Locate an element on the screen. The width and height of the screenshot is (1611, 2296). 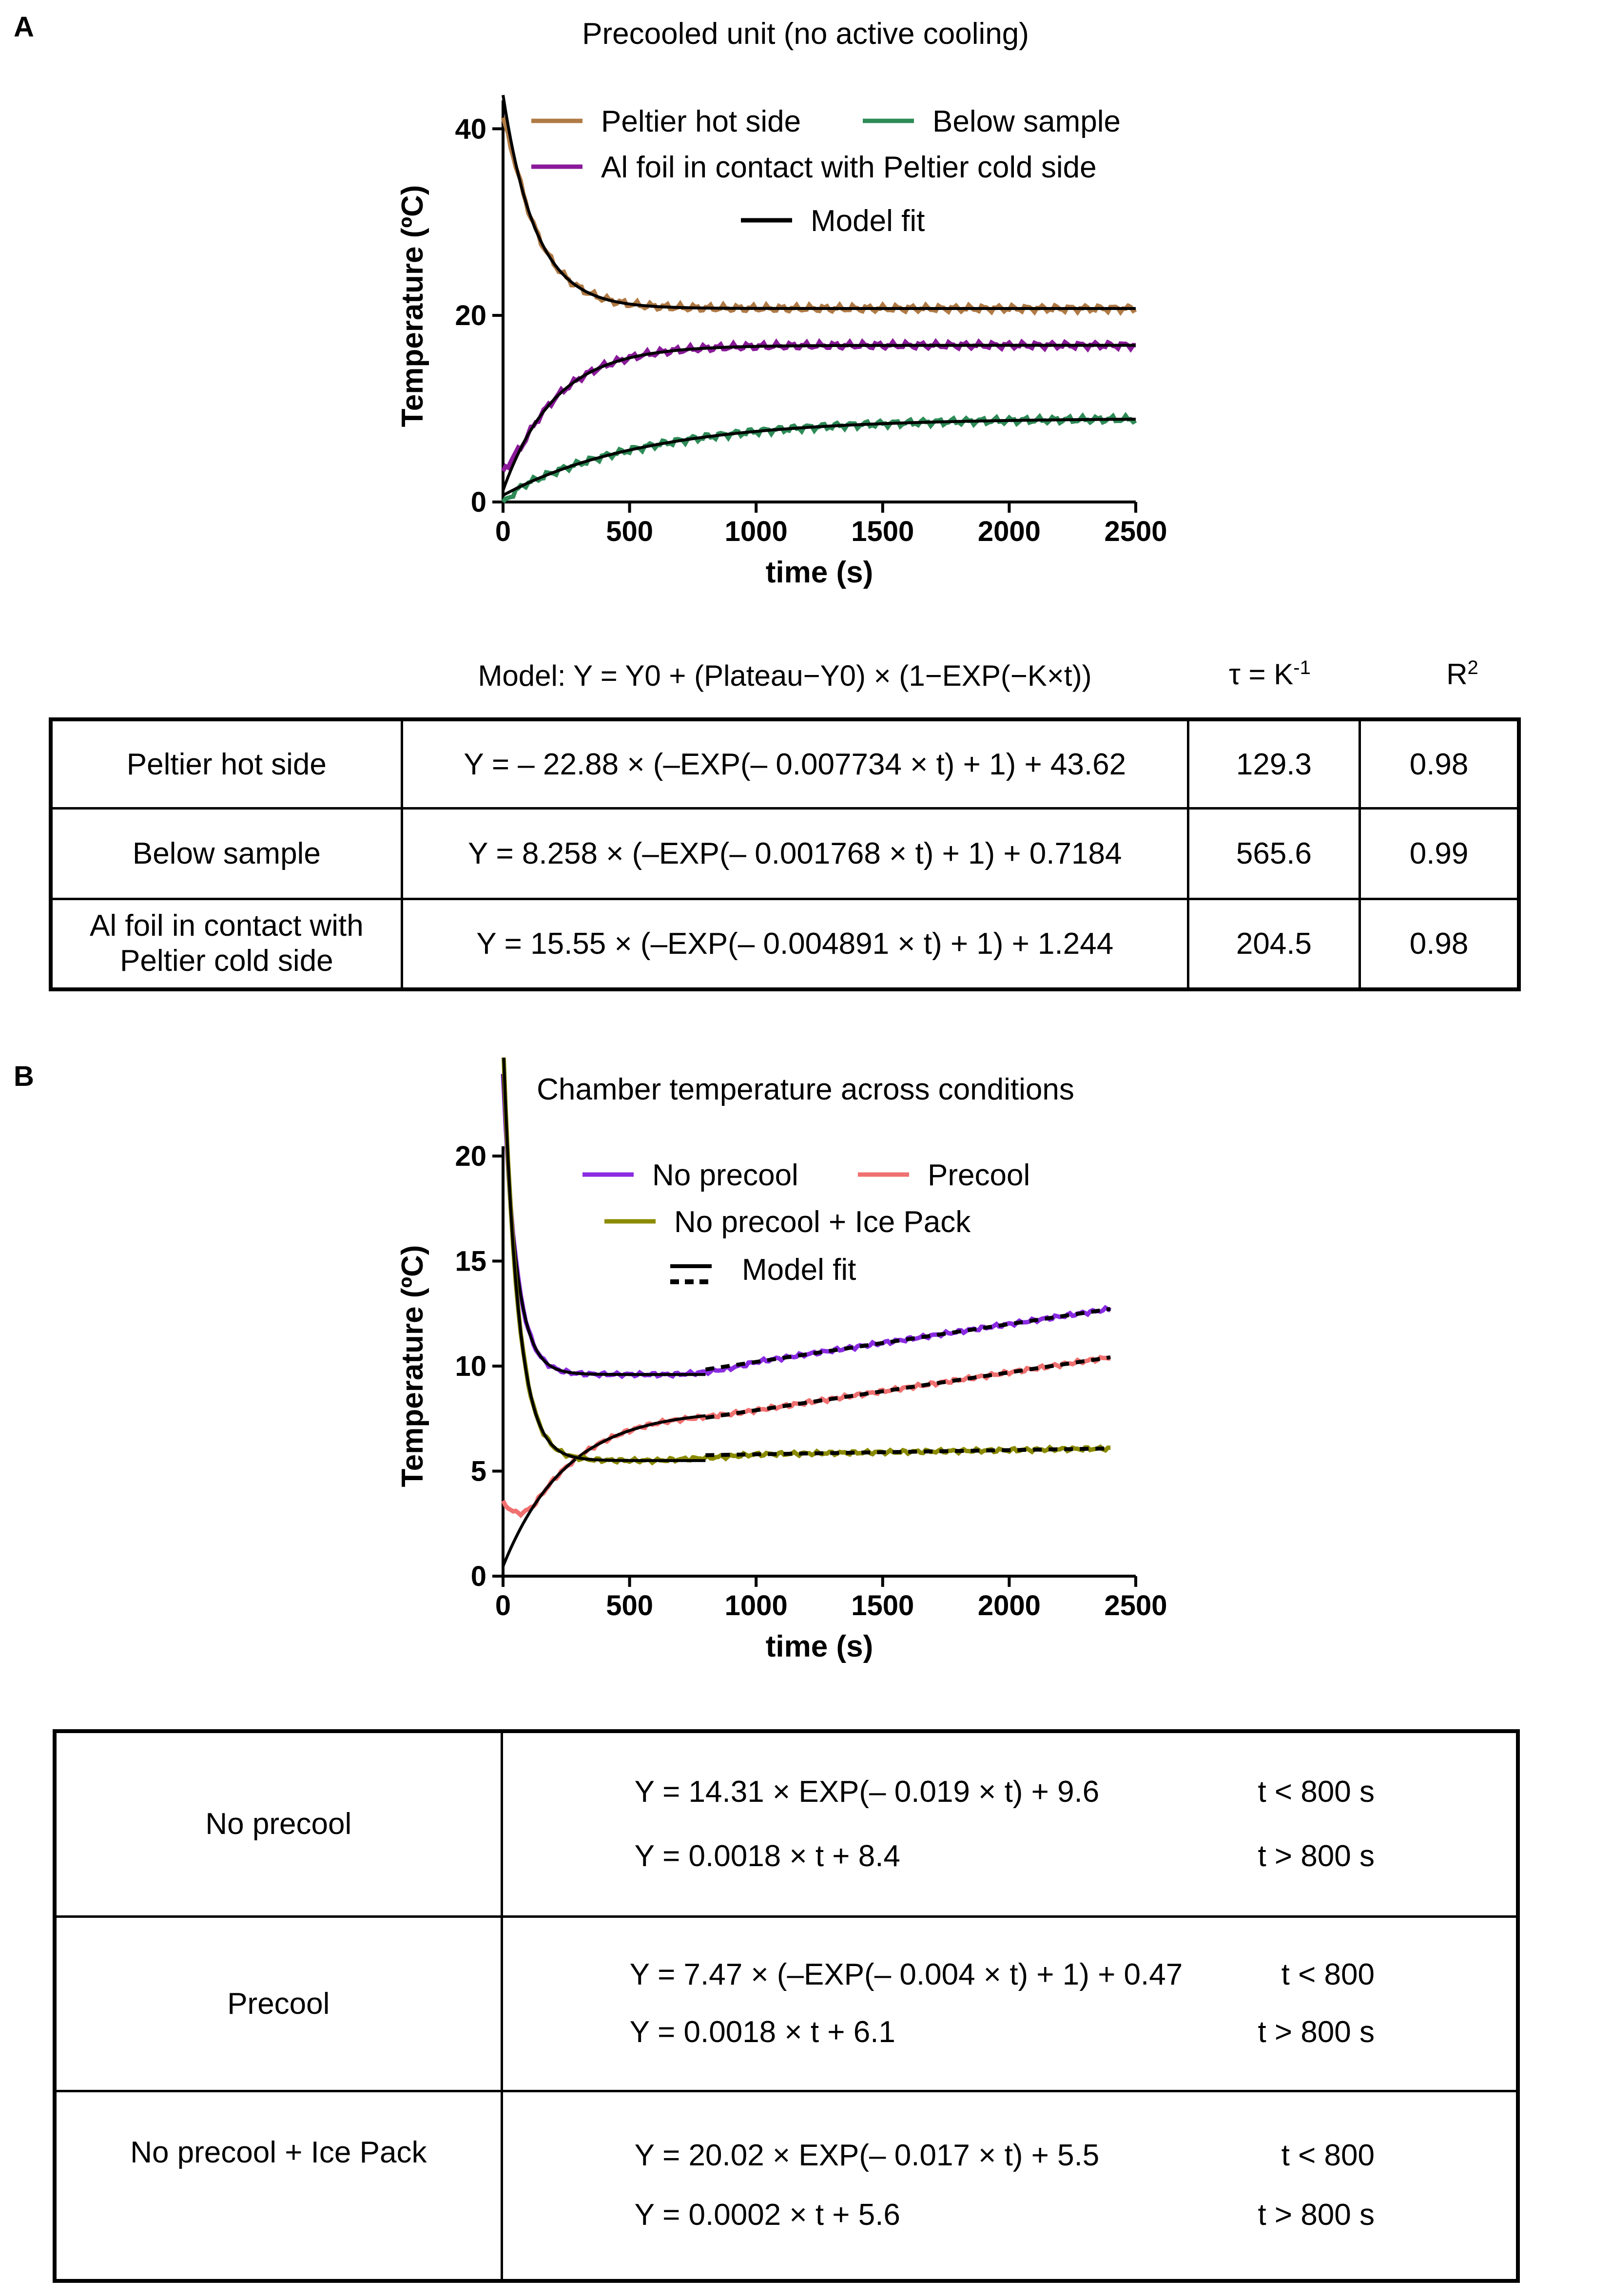
equation-1: Y = 20.02 × EXP(– 0.017 × t) + 5.5 is located at coordinates (867, 2156).